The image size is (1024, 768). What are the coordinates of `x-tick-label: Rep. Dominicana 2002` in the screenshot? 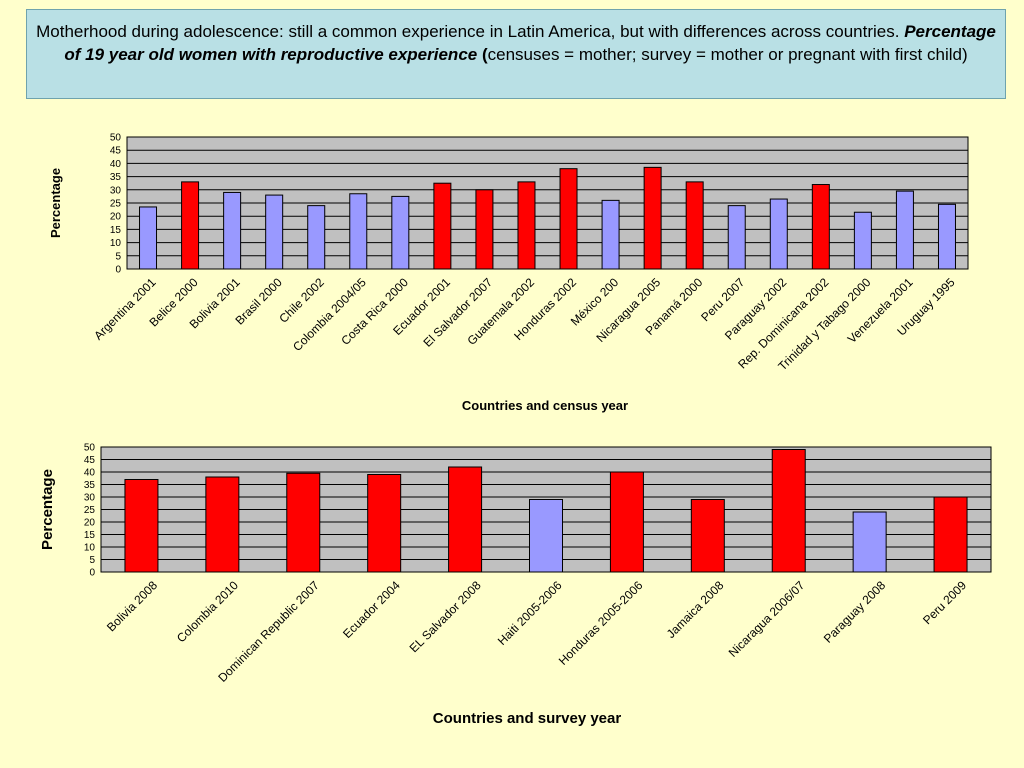 It's located at (783, 323).